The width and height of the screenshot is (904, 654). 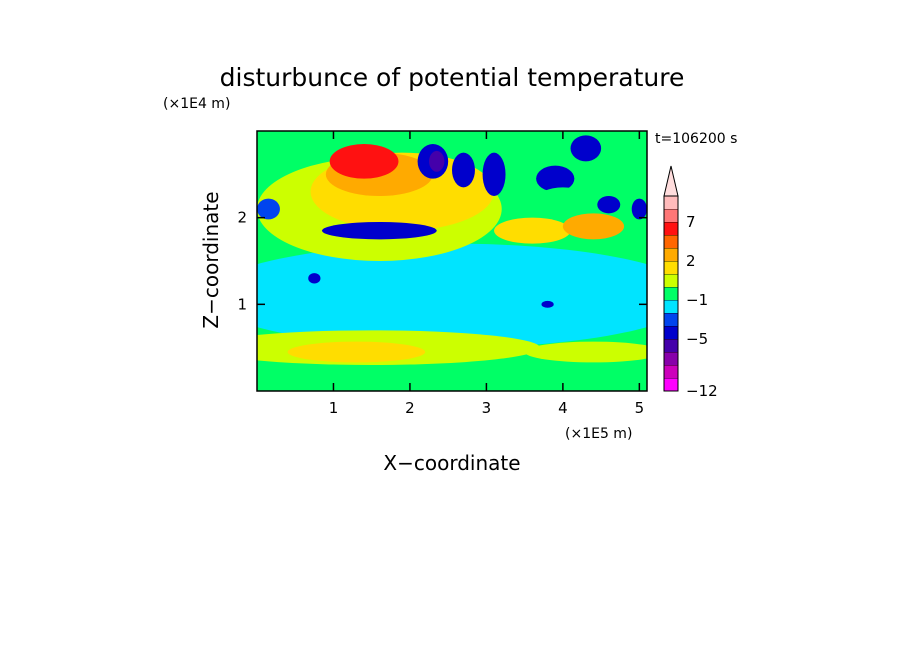 I want to click on colorbar-label: 2, so click(x=691, y=261).